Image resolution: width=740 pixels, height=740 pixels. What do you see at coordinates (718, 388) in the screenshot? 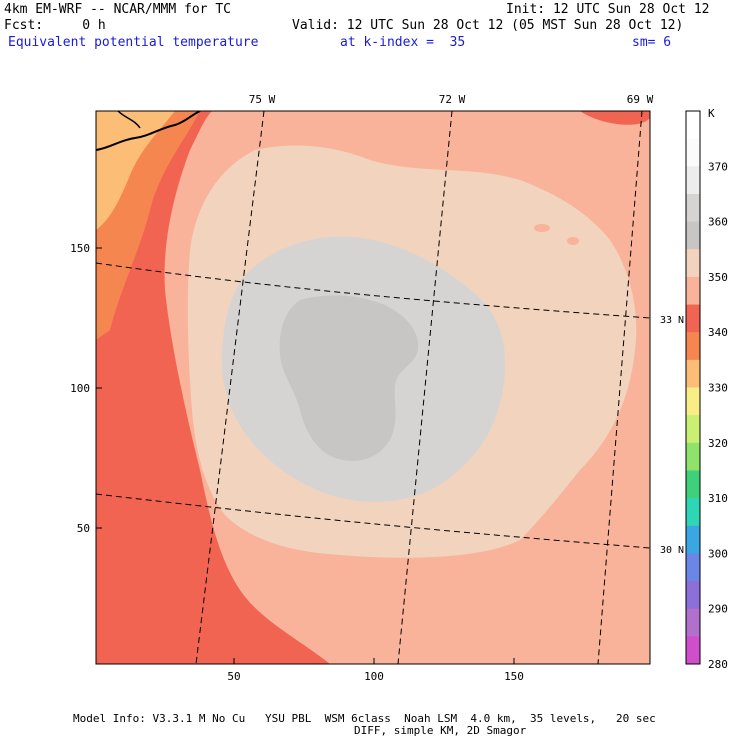
I see `colorbar-level-label: 330` at bounding box center [718, 388].